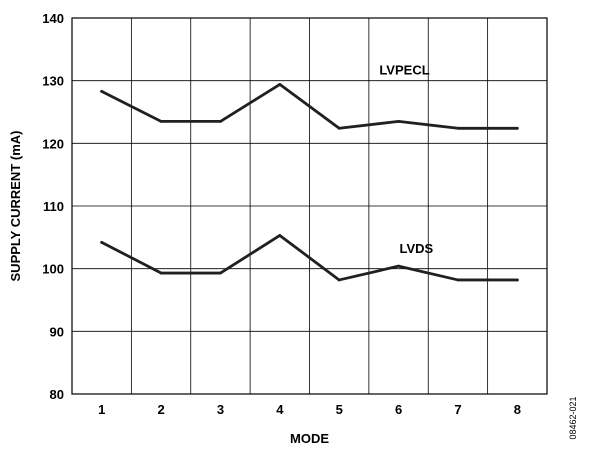  I want to click on x-tick-label: 2, so click(160, 409).